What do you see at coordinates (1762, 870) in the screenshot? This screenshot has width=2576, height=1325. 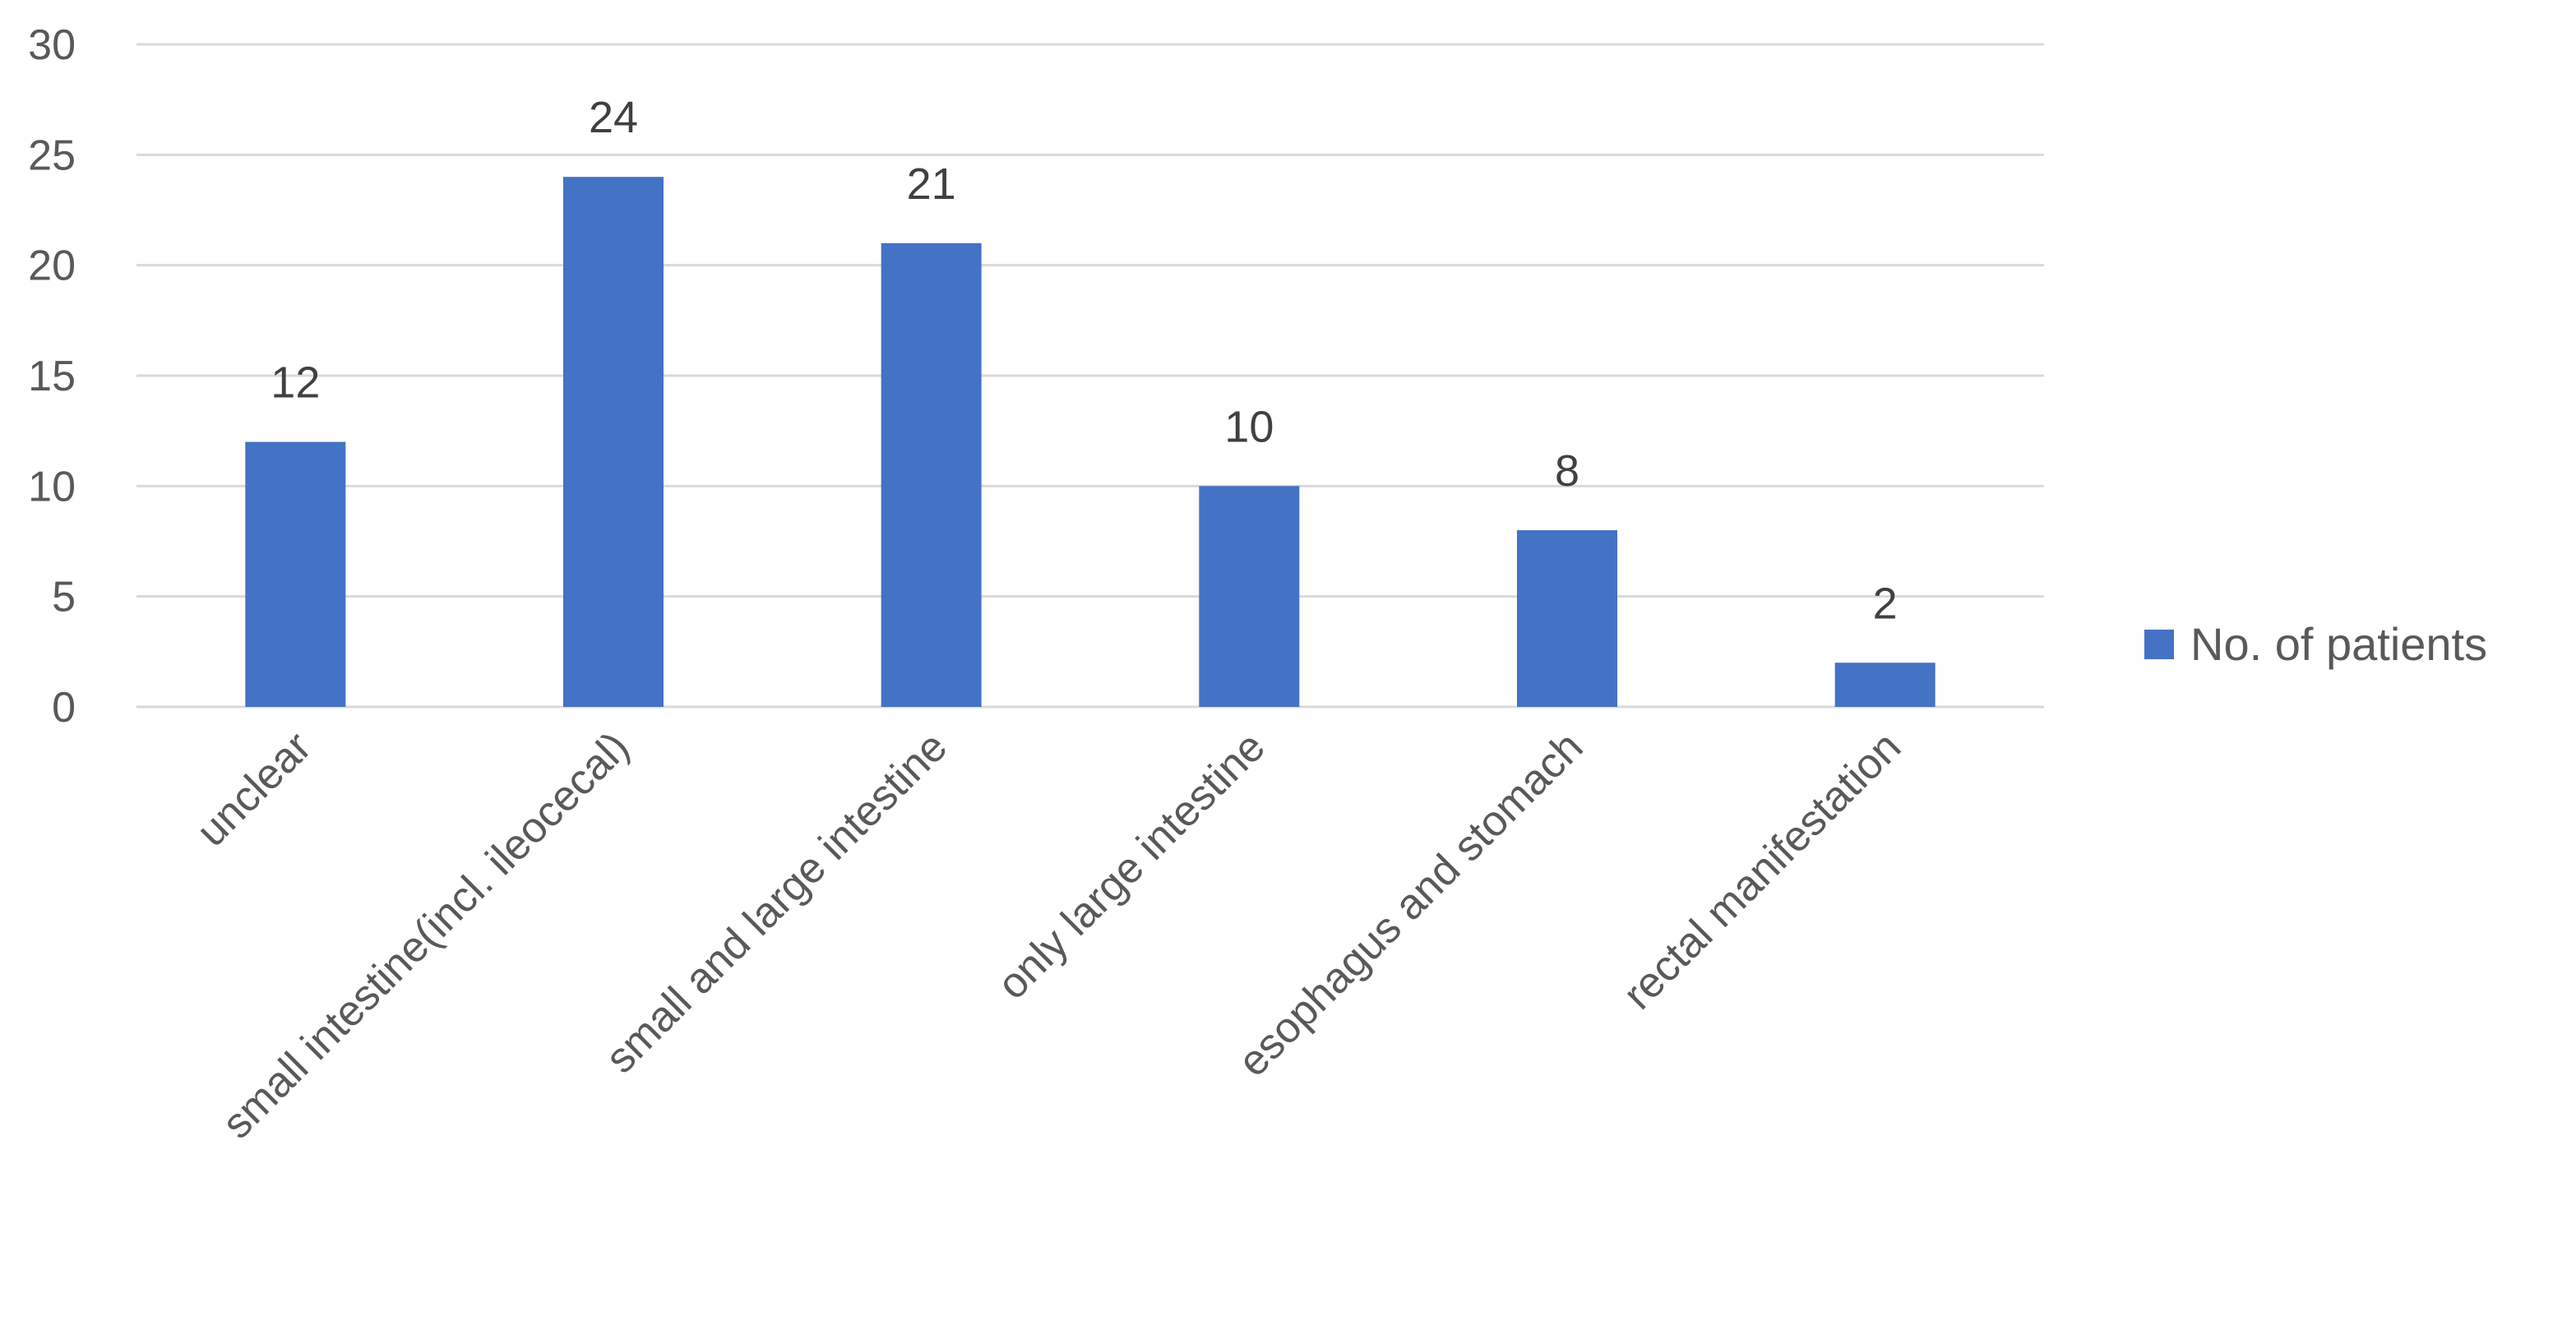 I see `category-label: rectal manifestation` at bounding box center [1762, 870].